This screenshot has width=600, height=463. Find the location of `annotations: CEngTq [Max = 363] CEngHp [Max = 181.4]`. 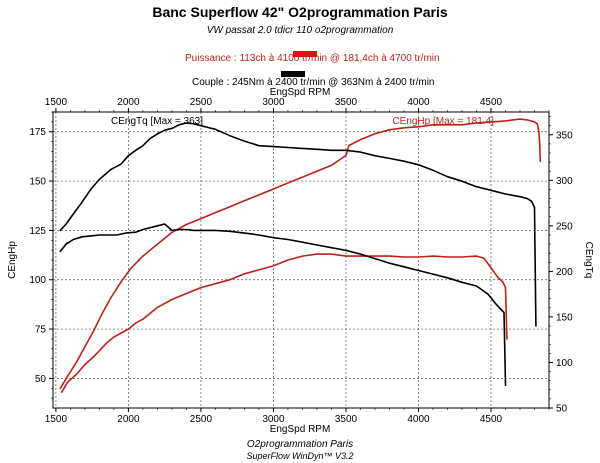

annotations: CEngTq [Max = 363] CEngHp [Max = 181.4] is located at coordinates (302, 121).